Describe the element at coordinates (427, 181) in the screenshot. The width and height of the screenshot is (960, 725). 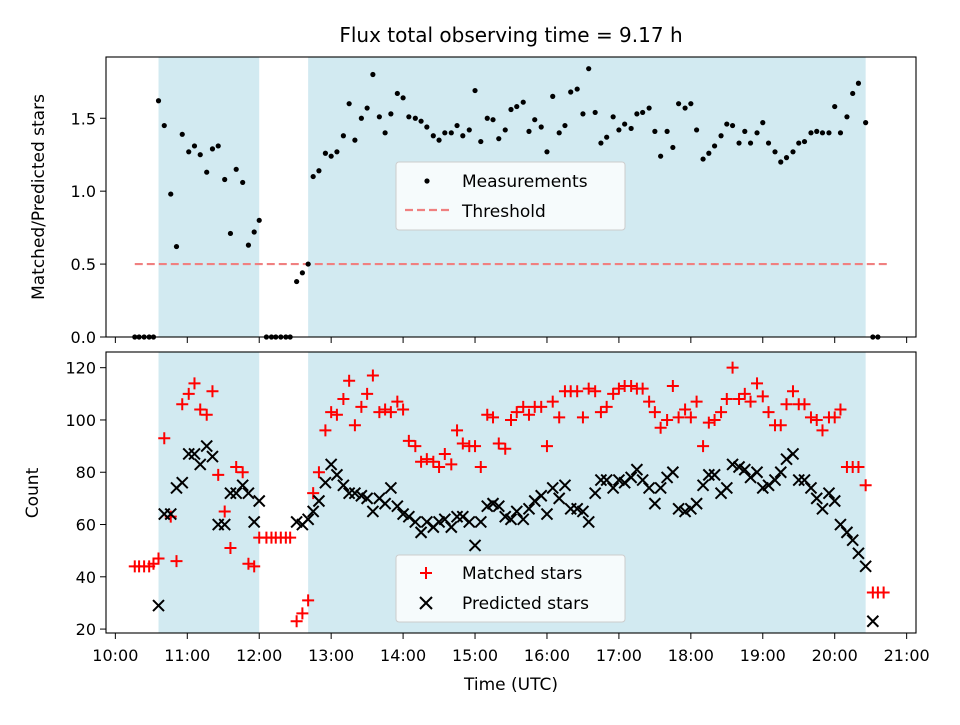
I see `legend-measurements-marker` at that location.